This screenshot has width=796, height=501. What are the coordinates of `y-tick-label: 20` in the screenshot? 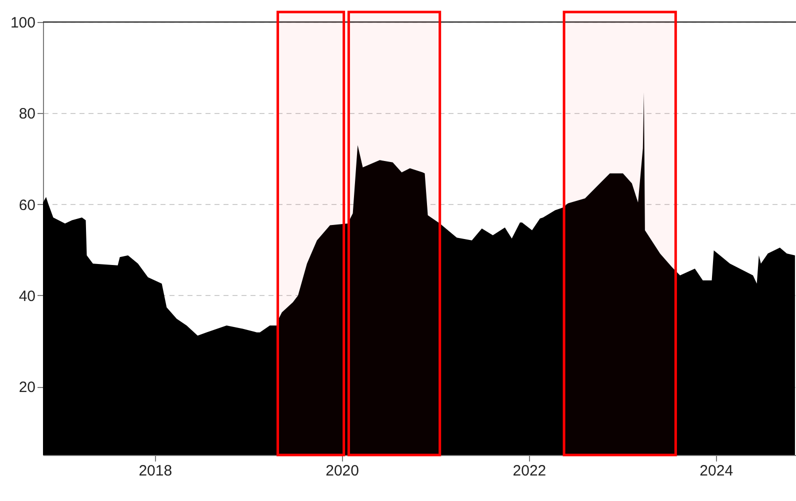 It's located at (27, 387).